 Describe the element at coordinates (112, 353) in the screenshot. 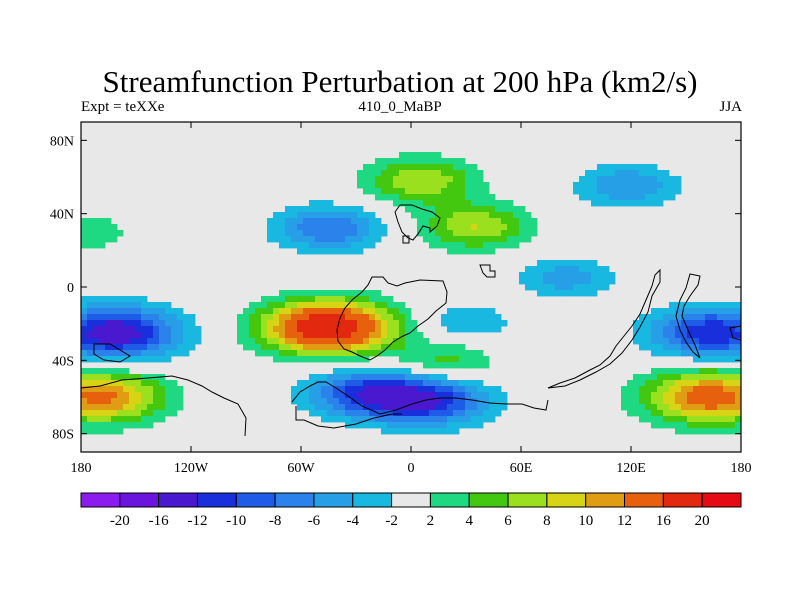

I see `coastline-pacific-island-west` at that location.